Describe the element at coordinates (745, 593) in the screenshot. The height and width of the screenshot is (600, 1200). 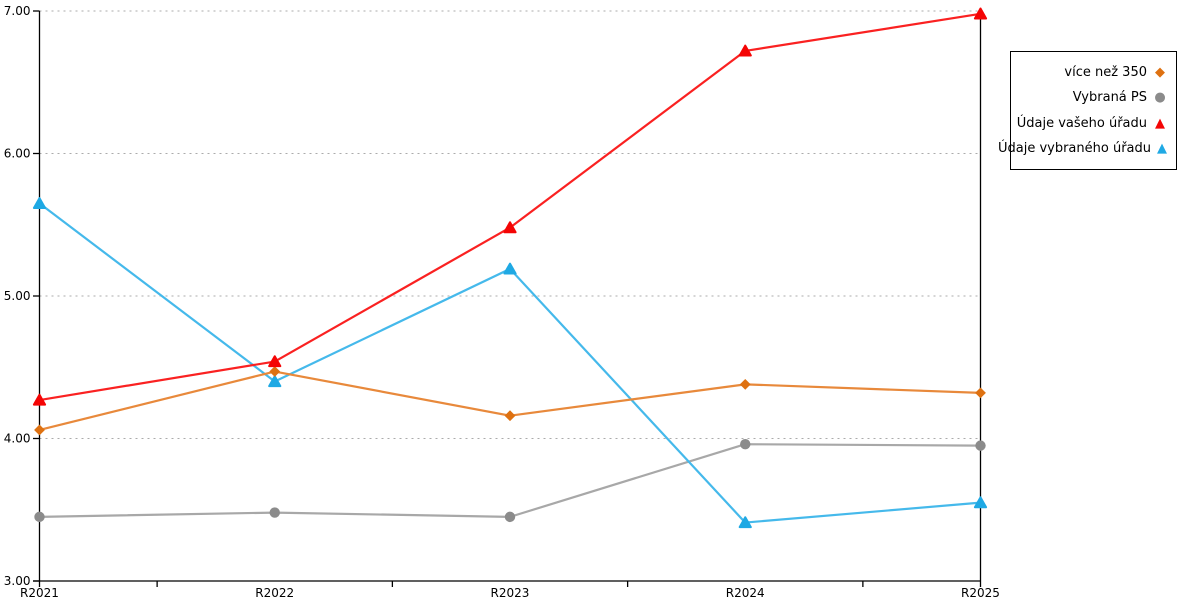
I see `x-tick-label: R2024` at that location.